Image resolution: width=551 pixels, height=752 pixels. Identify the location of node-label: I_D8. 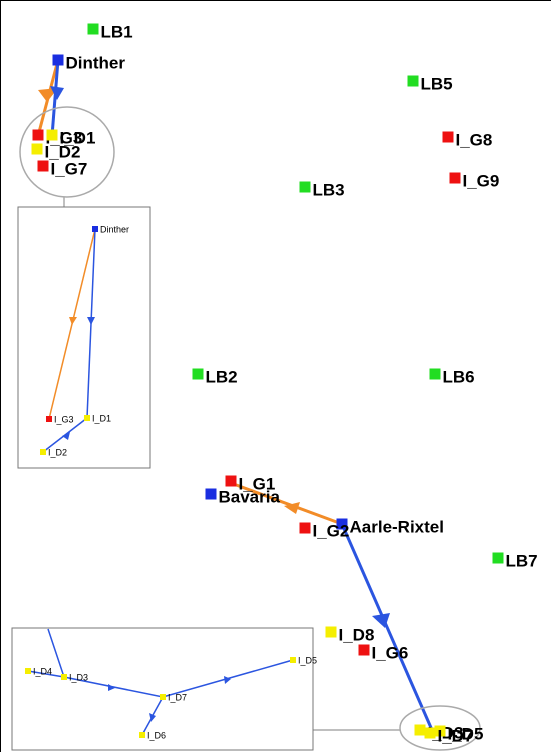
(357, 634).